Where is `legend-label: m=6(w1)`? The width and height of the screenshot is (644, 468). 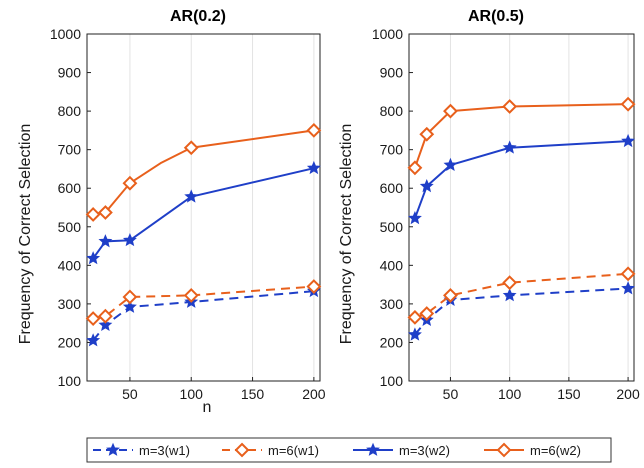
legend-label: m=6(w1) is located at coordinates (293, 450).